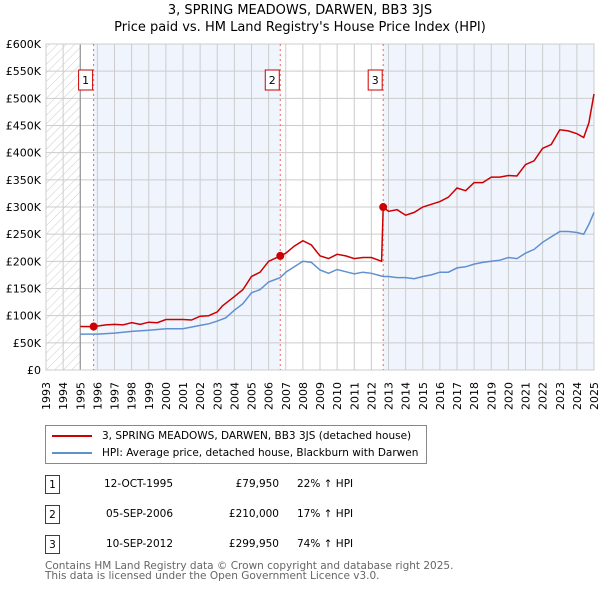 This screenshot has width=600, height=590. Describe the element at coordinates (24, 207) in the screenshot. I see `y-tick-label: £300K` at that location.